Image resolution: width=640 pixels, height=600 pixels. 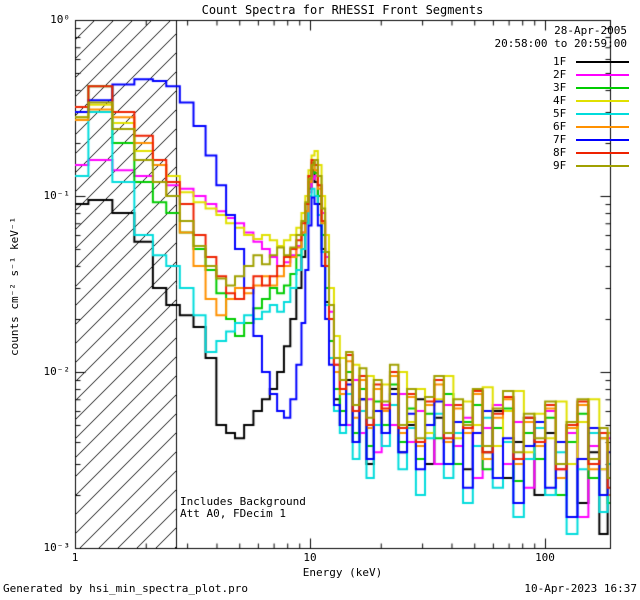 What do you see at coordinates (560, 113) in the screenshot?
I see `legend-label: 5F` at bounding box center [560, 113].